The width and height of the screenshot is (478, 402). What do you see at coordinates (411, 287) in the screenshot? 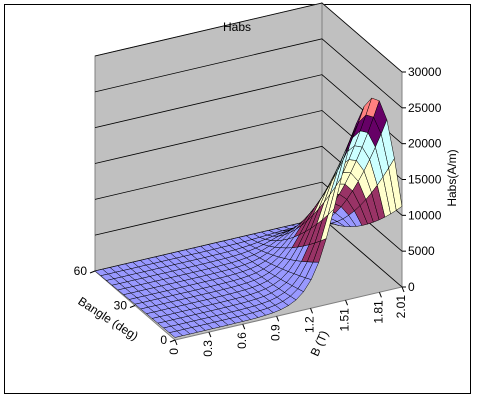
I see `z-tick-label: 0` at bounding box center [411, 287].